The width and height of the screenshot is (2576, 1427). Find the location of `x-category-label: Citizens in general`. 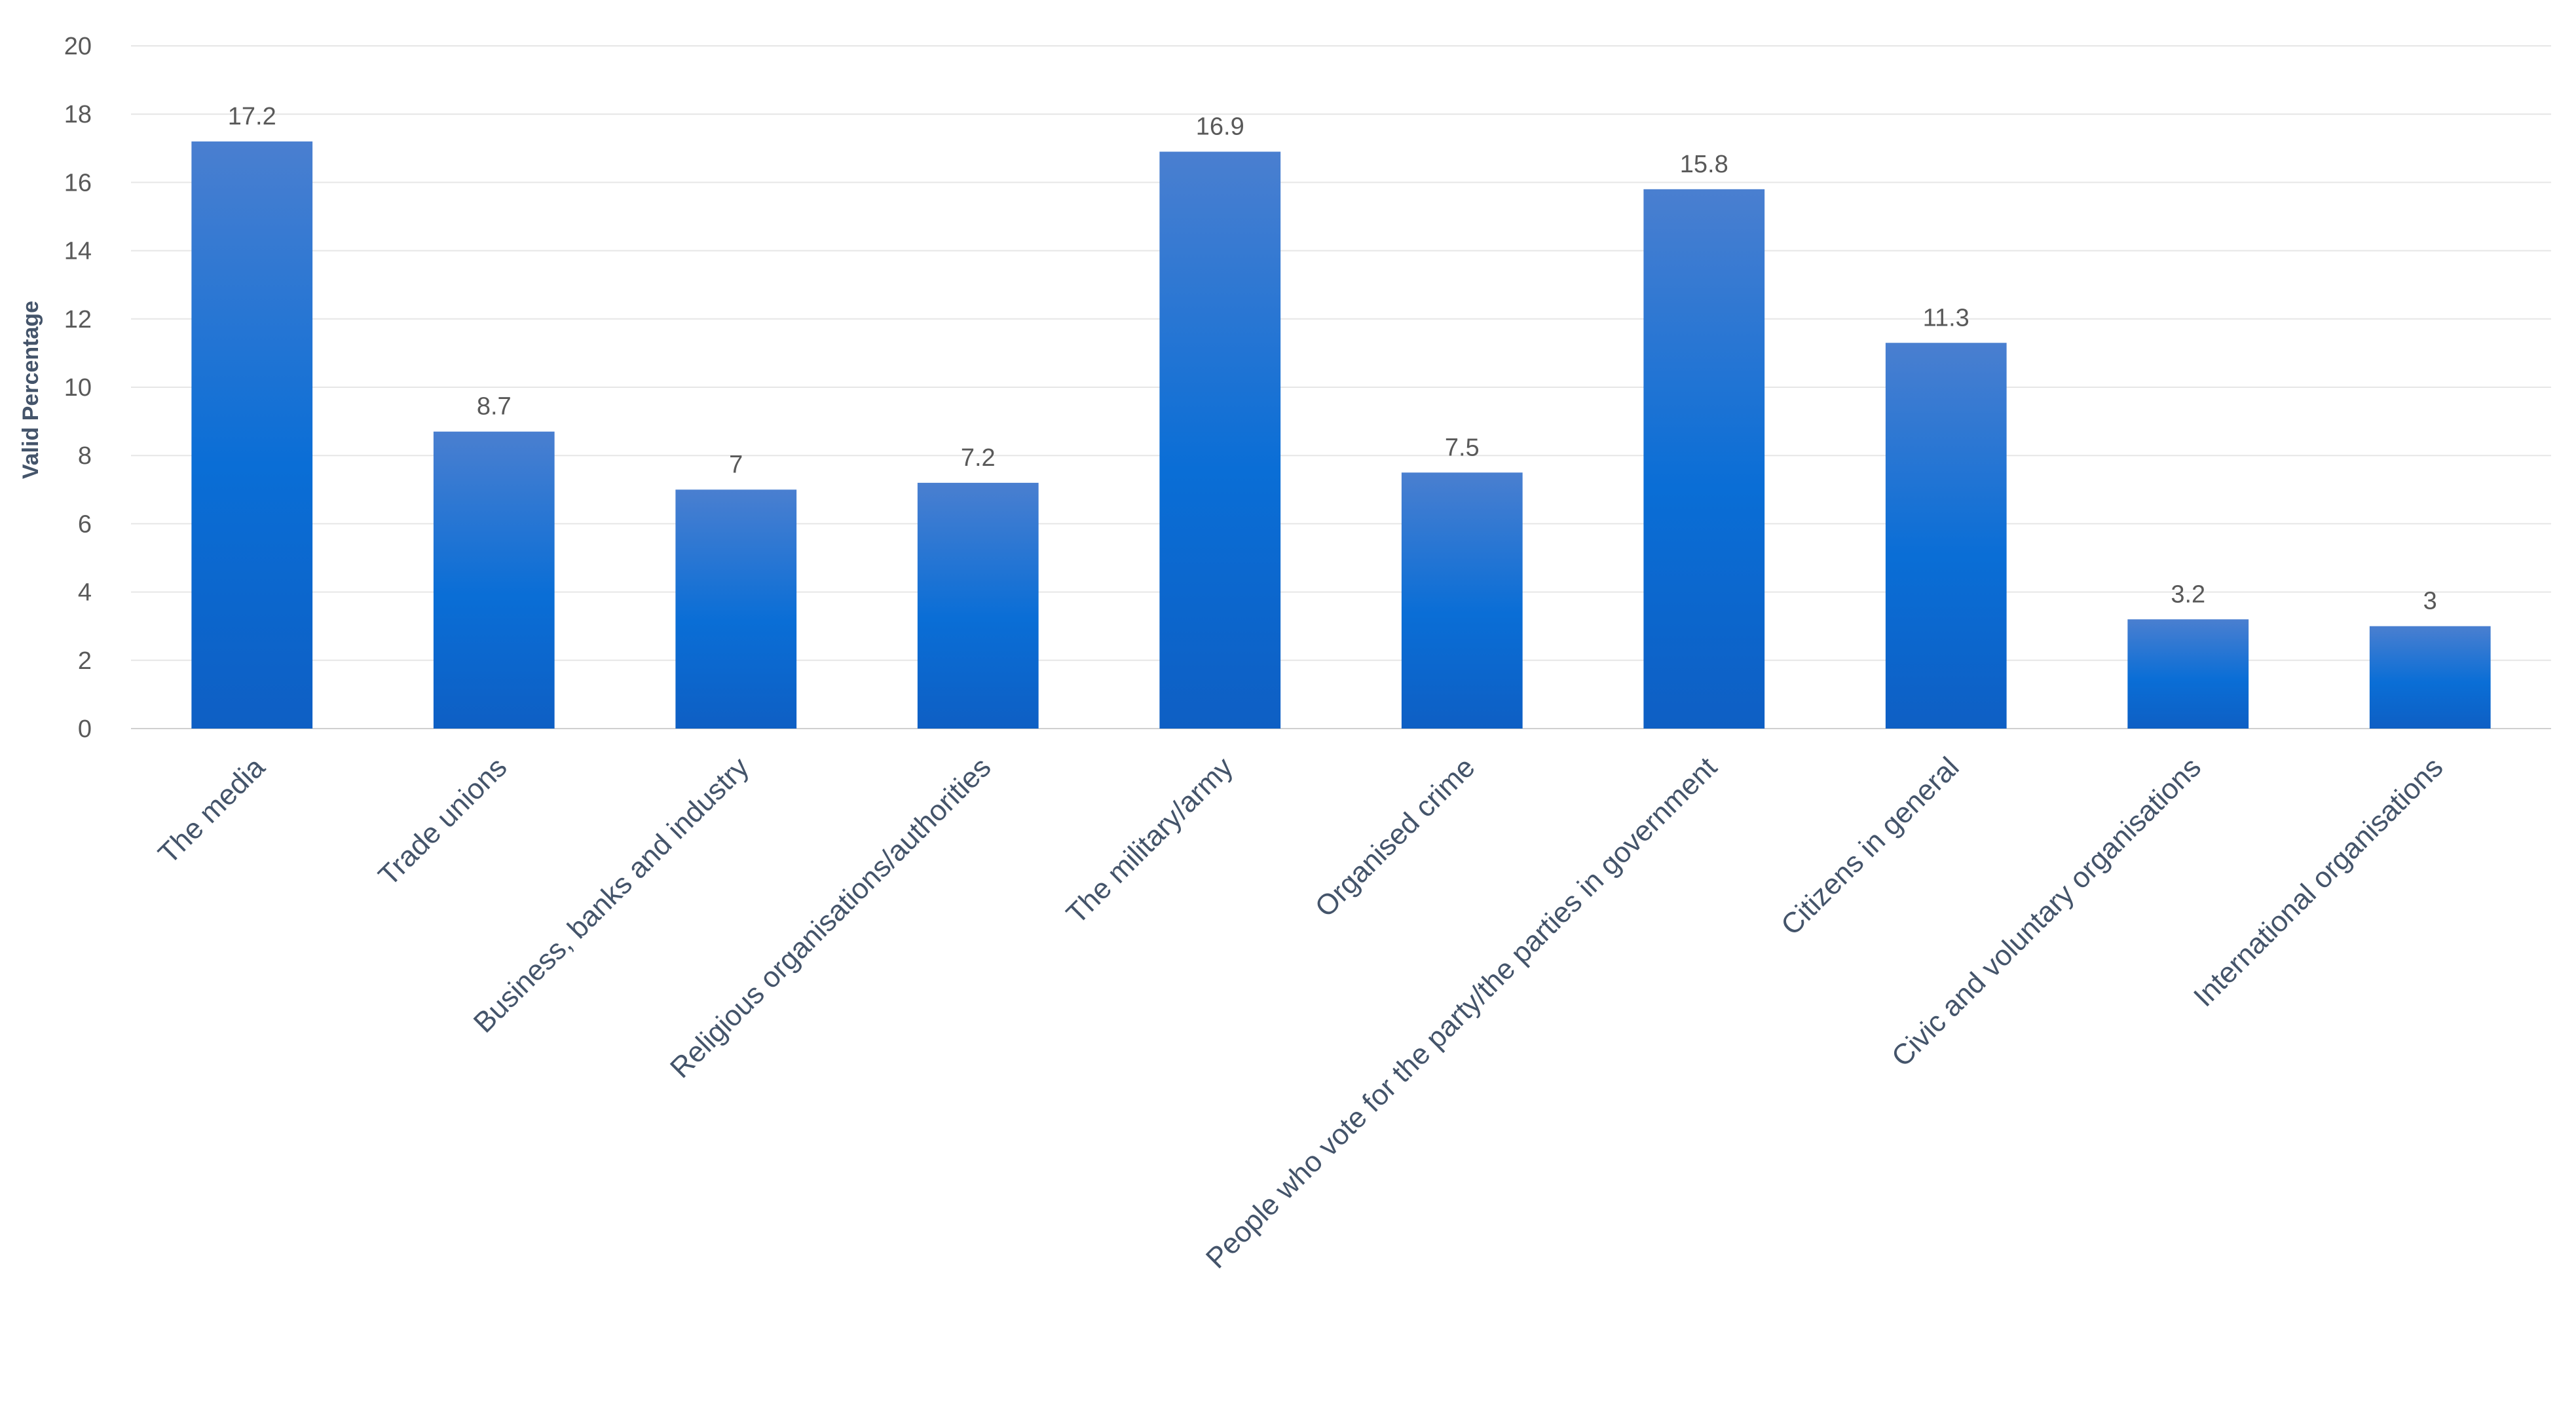

x-category-label: Citizens in general is located at coordinates (1870, 846).